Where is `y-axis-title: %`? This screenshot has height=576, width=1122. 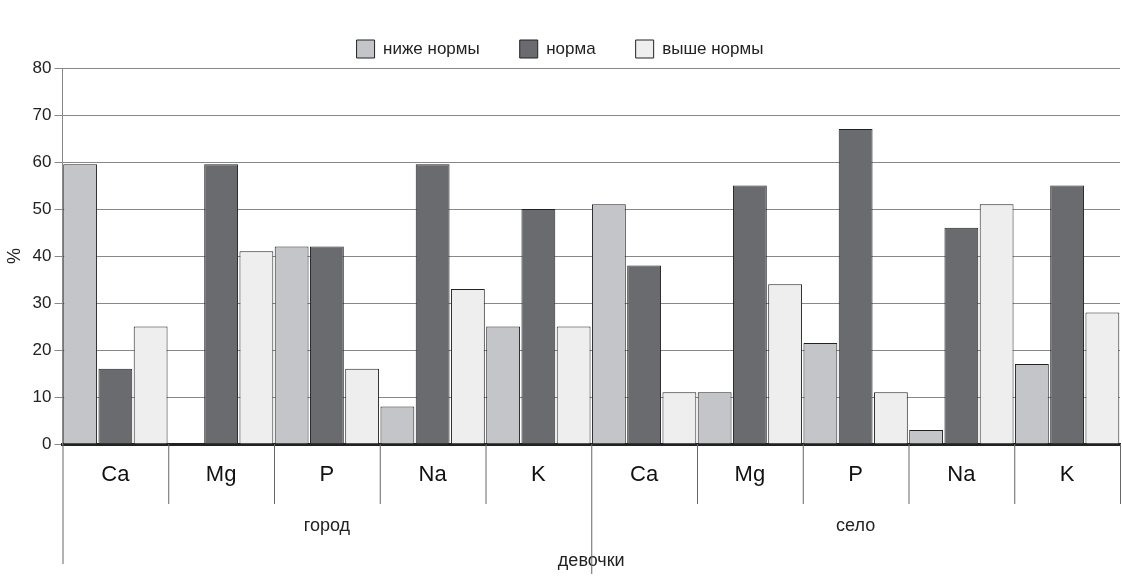 y-axis-title: % is located at coordinates (13, 256).